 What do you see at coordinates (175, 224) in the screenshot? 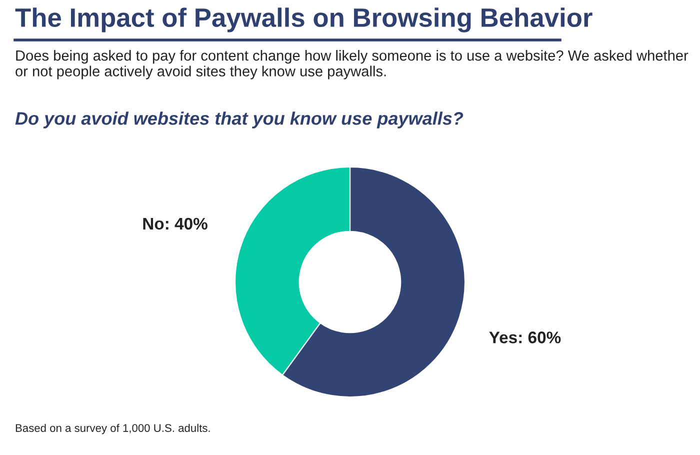
I see `slice-label: No: 40%` at bounding box center [175, 224].